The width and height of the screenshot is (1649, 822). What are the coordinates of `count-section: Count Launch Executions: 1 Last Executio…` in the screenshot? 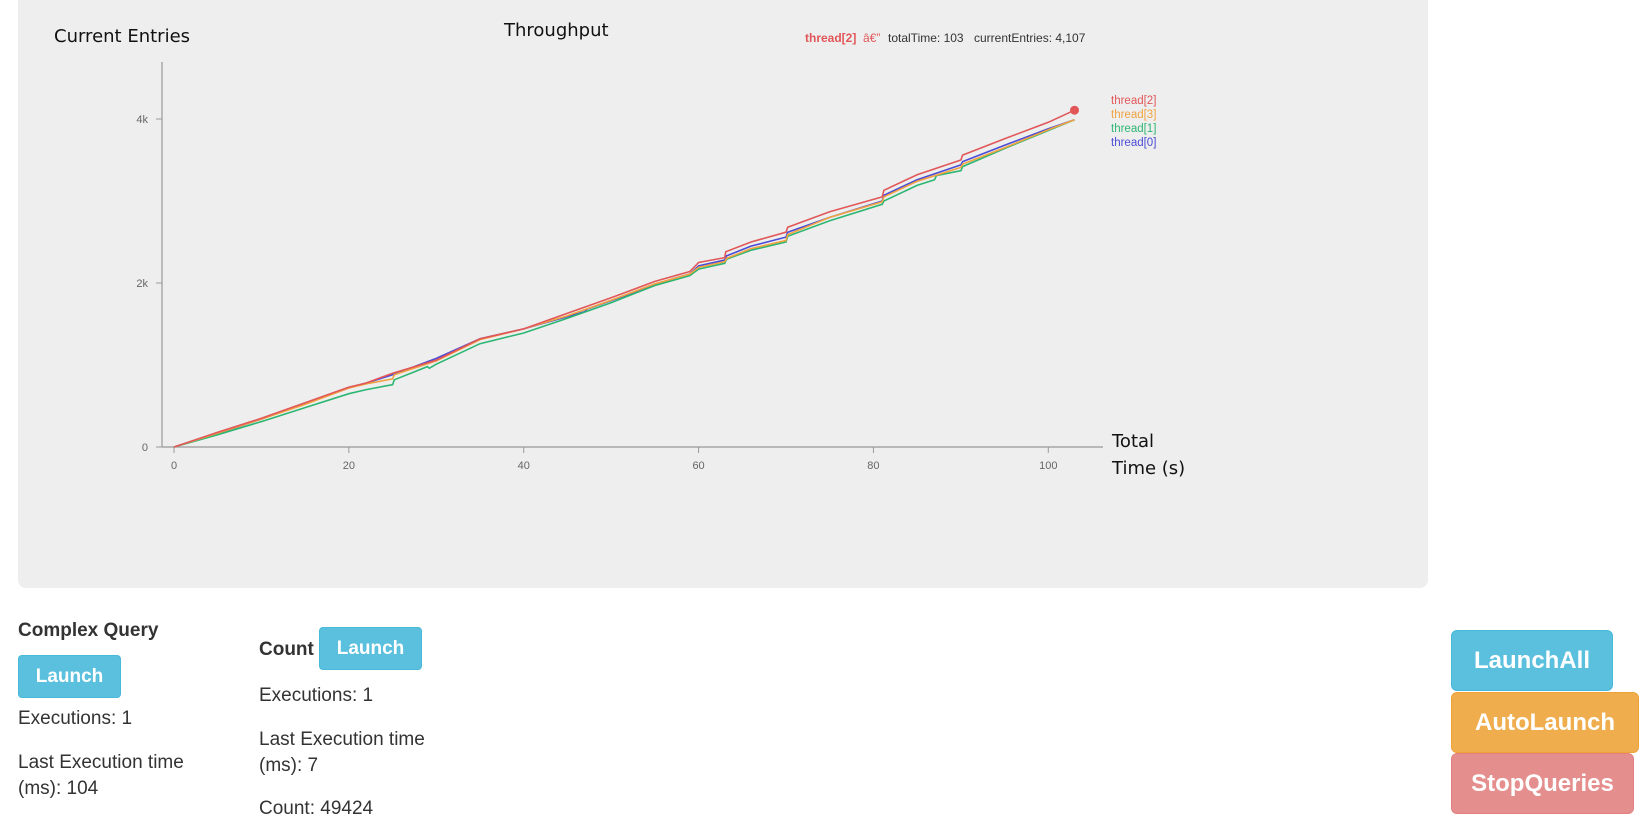 It's located at (374, 724).